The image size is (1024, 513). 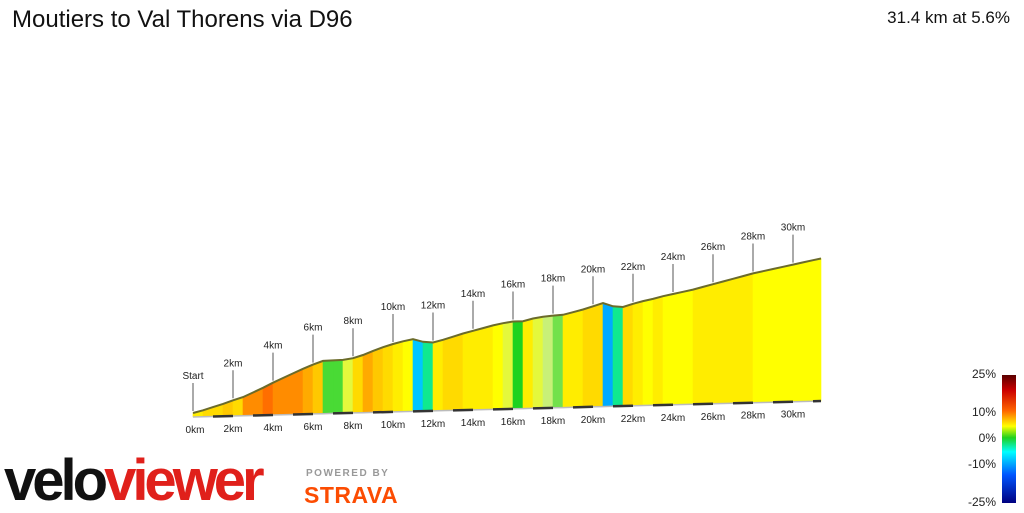 I want to click on legend-label: 25%, so click(x=976, y=374).